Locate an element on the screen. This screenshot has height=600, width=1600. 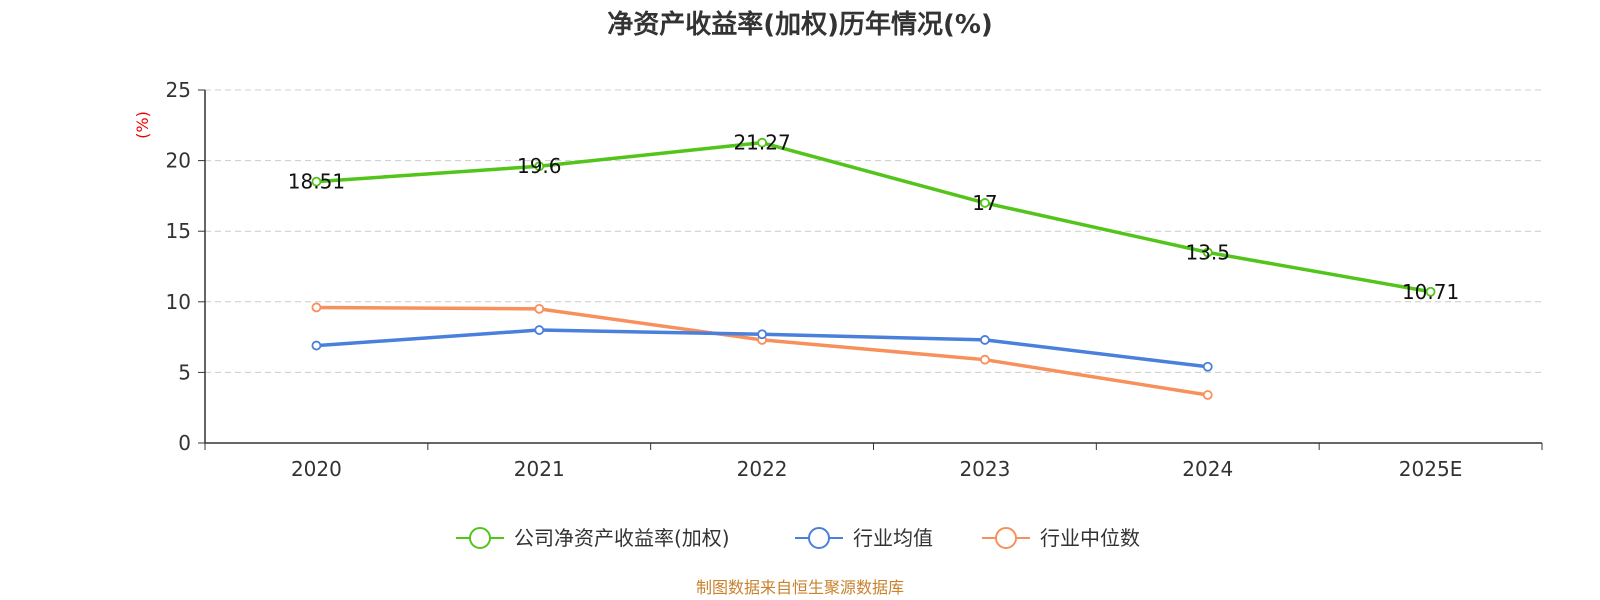
legend-item-1: 行业均值 is located at coordinates (864, 538).